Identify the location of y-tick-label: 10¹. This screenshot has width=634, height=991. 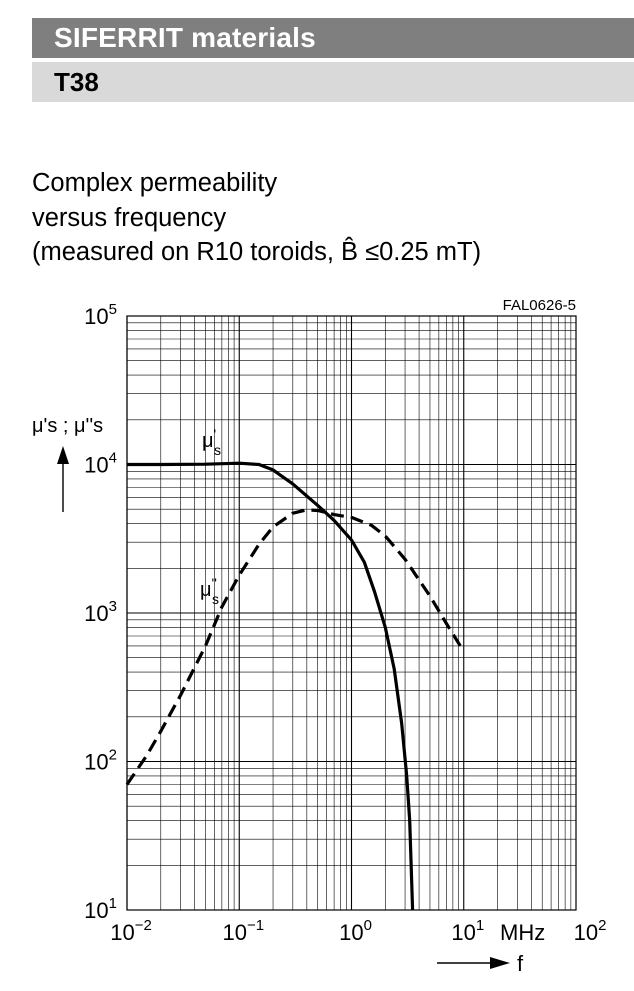
(100, 909).